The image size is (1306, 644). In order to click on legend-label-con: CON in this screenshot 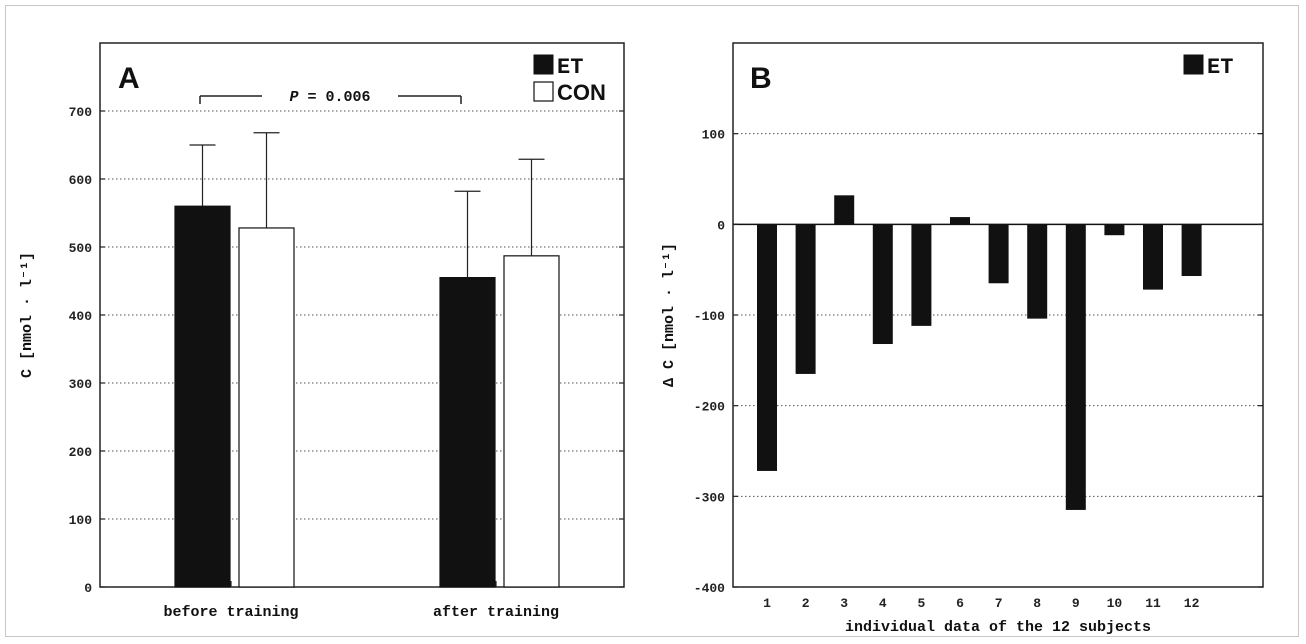, I will do `click(581, 92)`.